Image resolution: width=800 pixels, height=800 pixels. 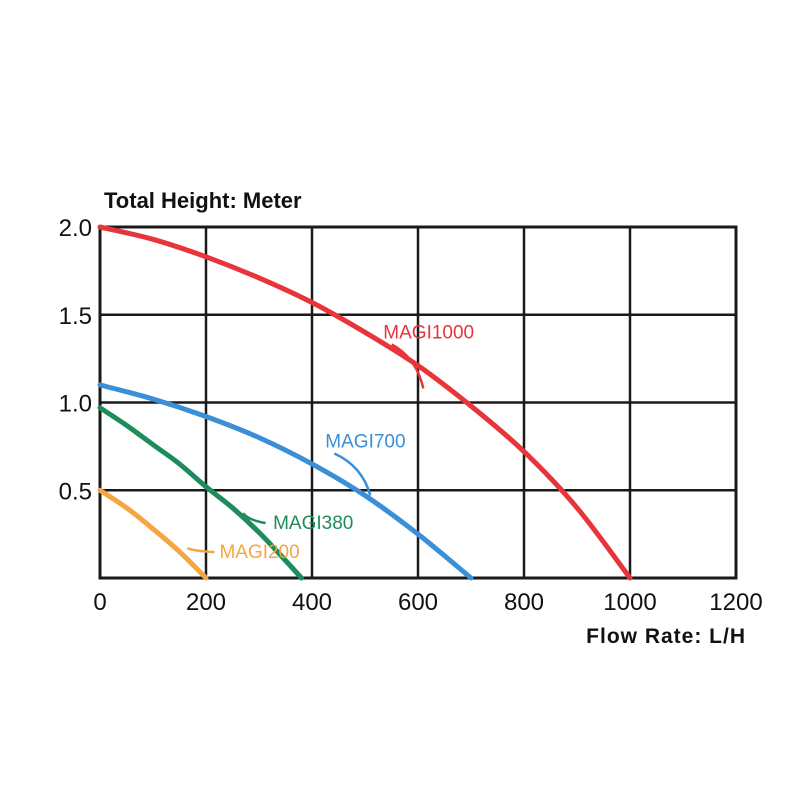 What do you see at coordinates (629, 602) in the screenshot?
I see `x-tick-label: 1000` at bounding box center [629, 602].